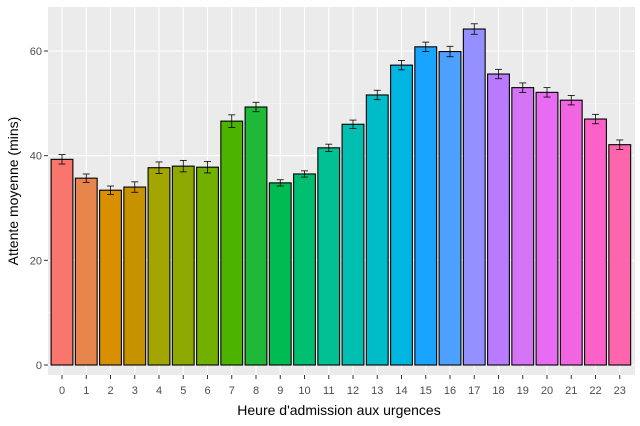  I want to click on x-tick-label: 17, so click(474, 391).